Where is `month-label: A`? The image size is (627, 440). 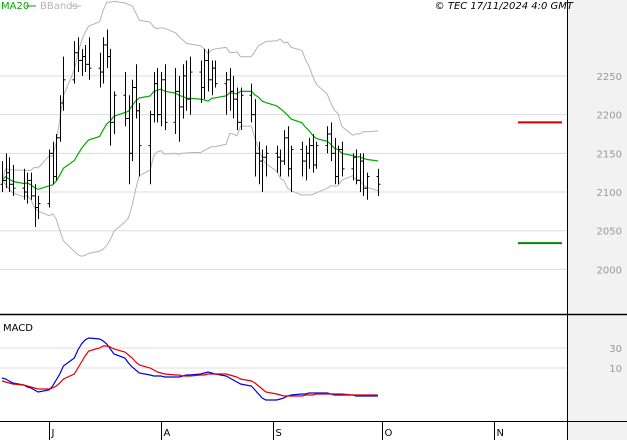 month-label: A is located at coordinates (167, 433).